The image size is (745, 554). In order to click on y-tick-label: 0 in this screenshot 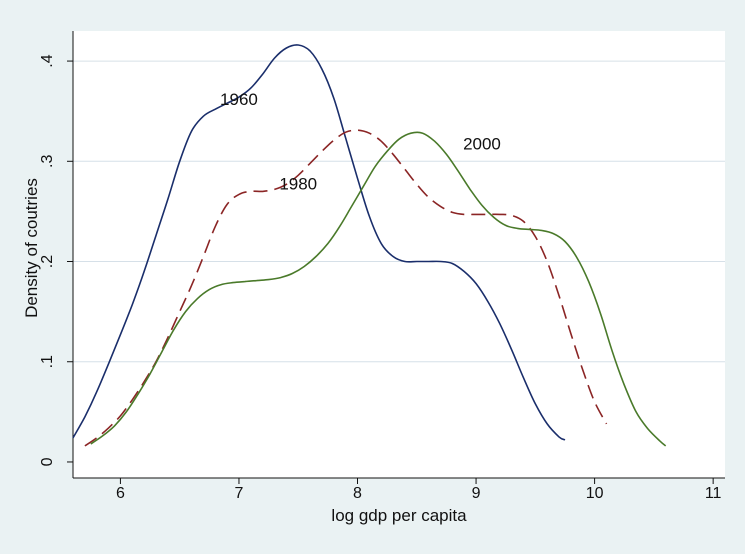, I will do `click(47, 461)`.